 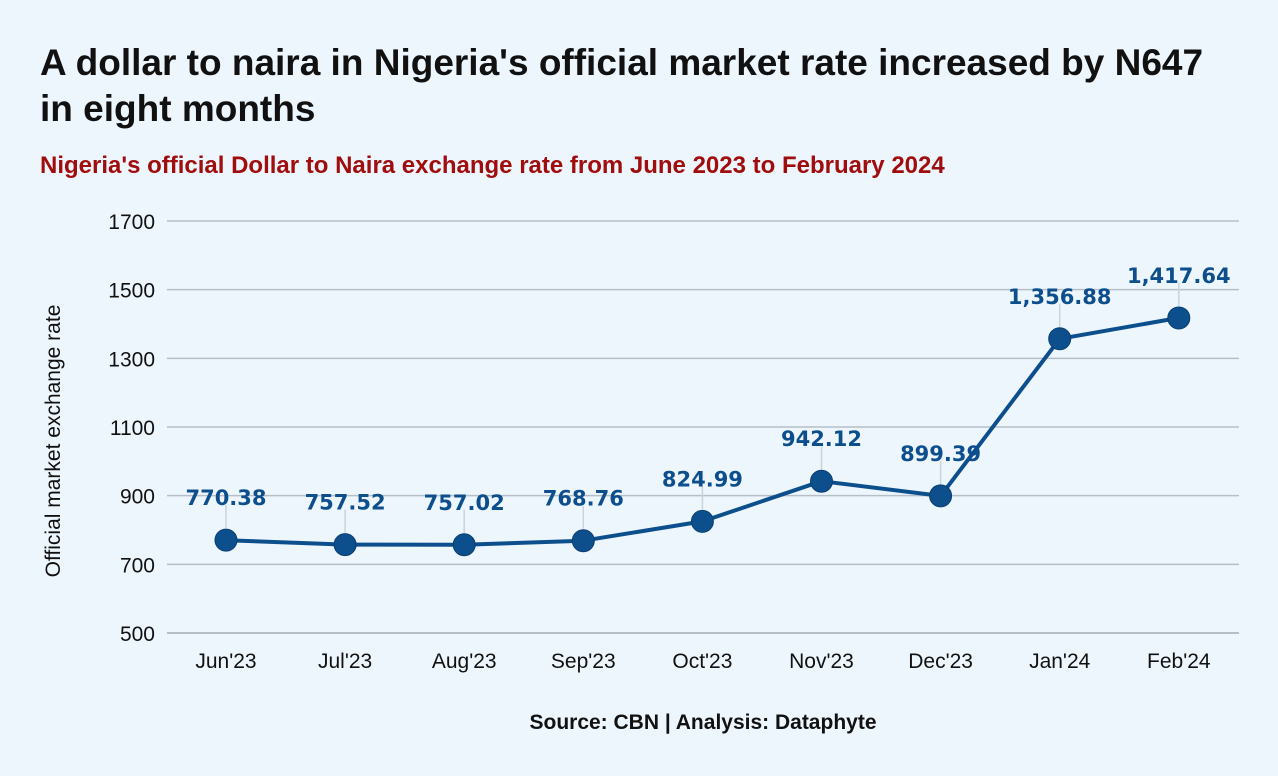 I want to click on data-label: 942.12, so click(x=821, y=439).